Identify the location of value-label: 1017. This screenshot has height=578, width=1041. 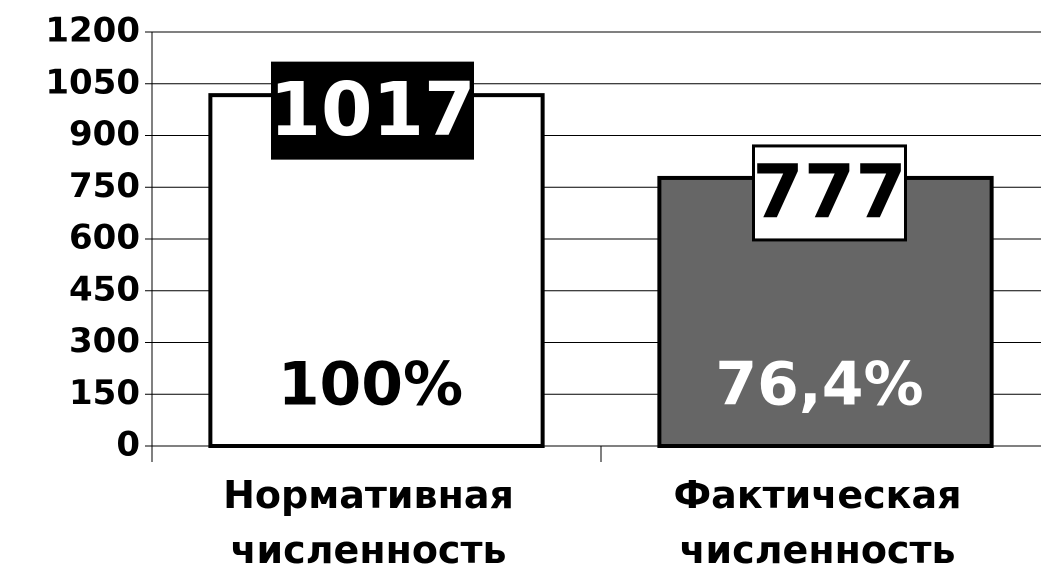
(373, 110).